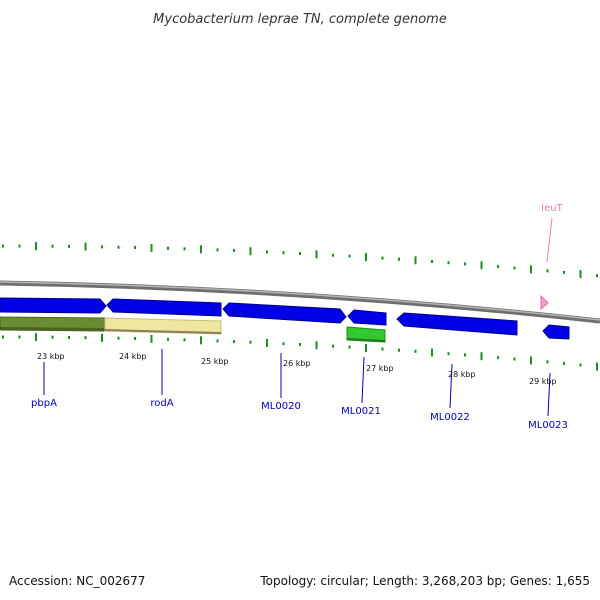  Describe the element at coordinates (548, 425) in the screenshot. I see `gene-label-ML0023: ML0023` at that location.